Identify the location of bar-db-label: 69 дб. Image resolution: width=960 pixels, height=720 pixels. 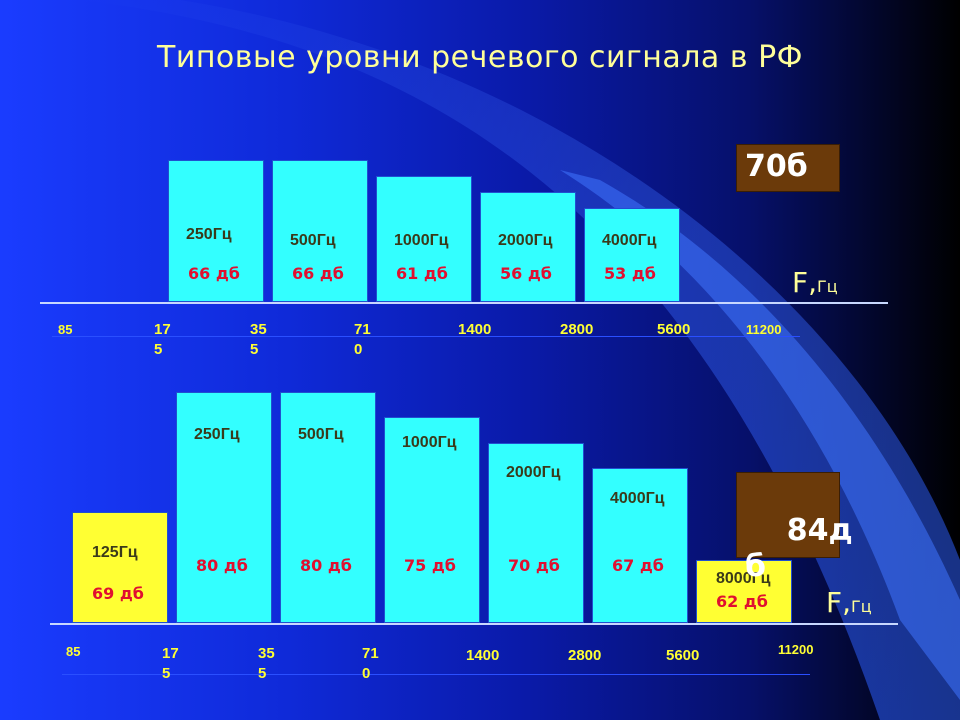
(118, 593).